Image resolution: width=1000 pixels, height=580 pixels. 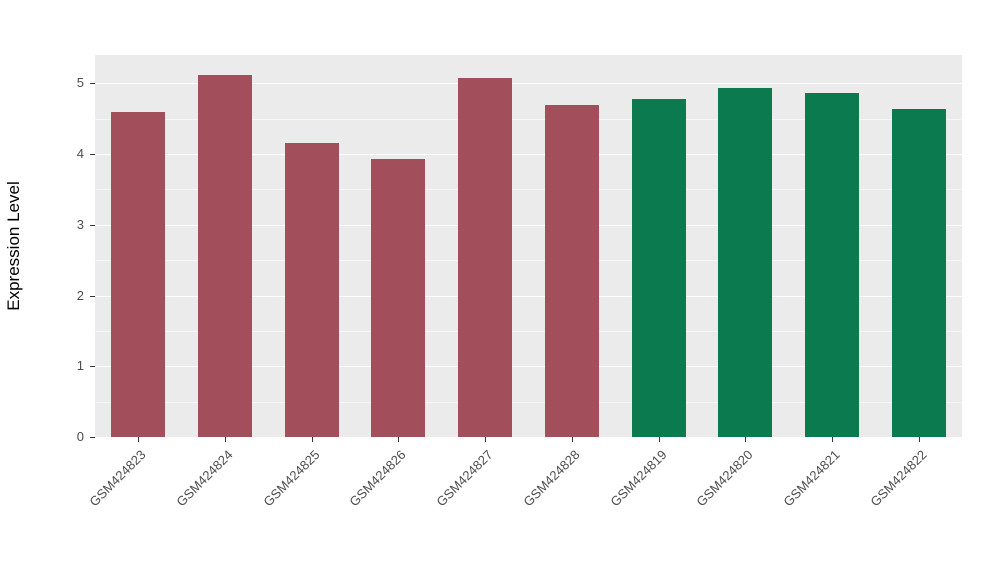 I want to click on bar-GSM424822, so click(x=918, y=273).